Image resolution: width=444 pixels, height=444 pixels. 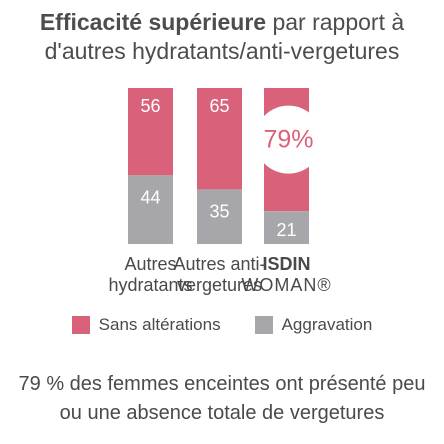 What do you see at coordinates (286, 285) in the screenshot?
I see `category-label-3-line-2: WOMAN®` at bounding box center [286, 285].